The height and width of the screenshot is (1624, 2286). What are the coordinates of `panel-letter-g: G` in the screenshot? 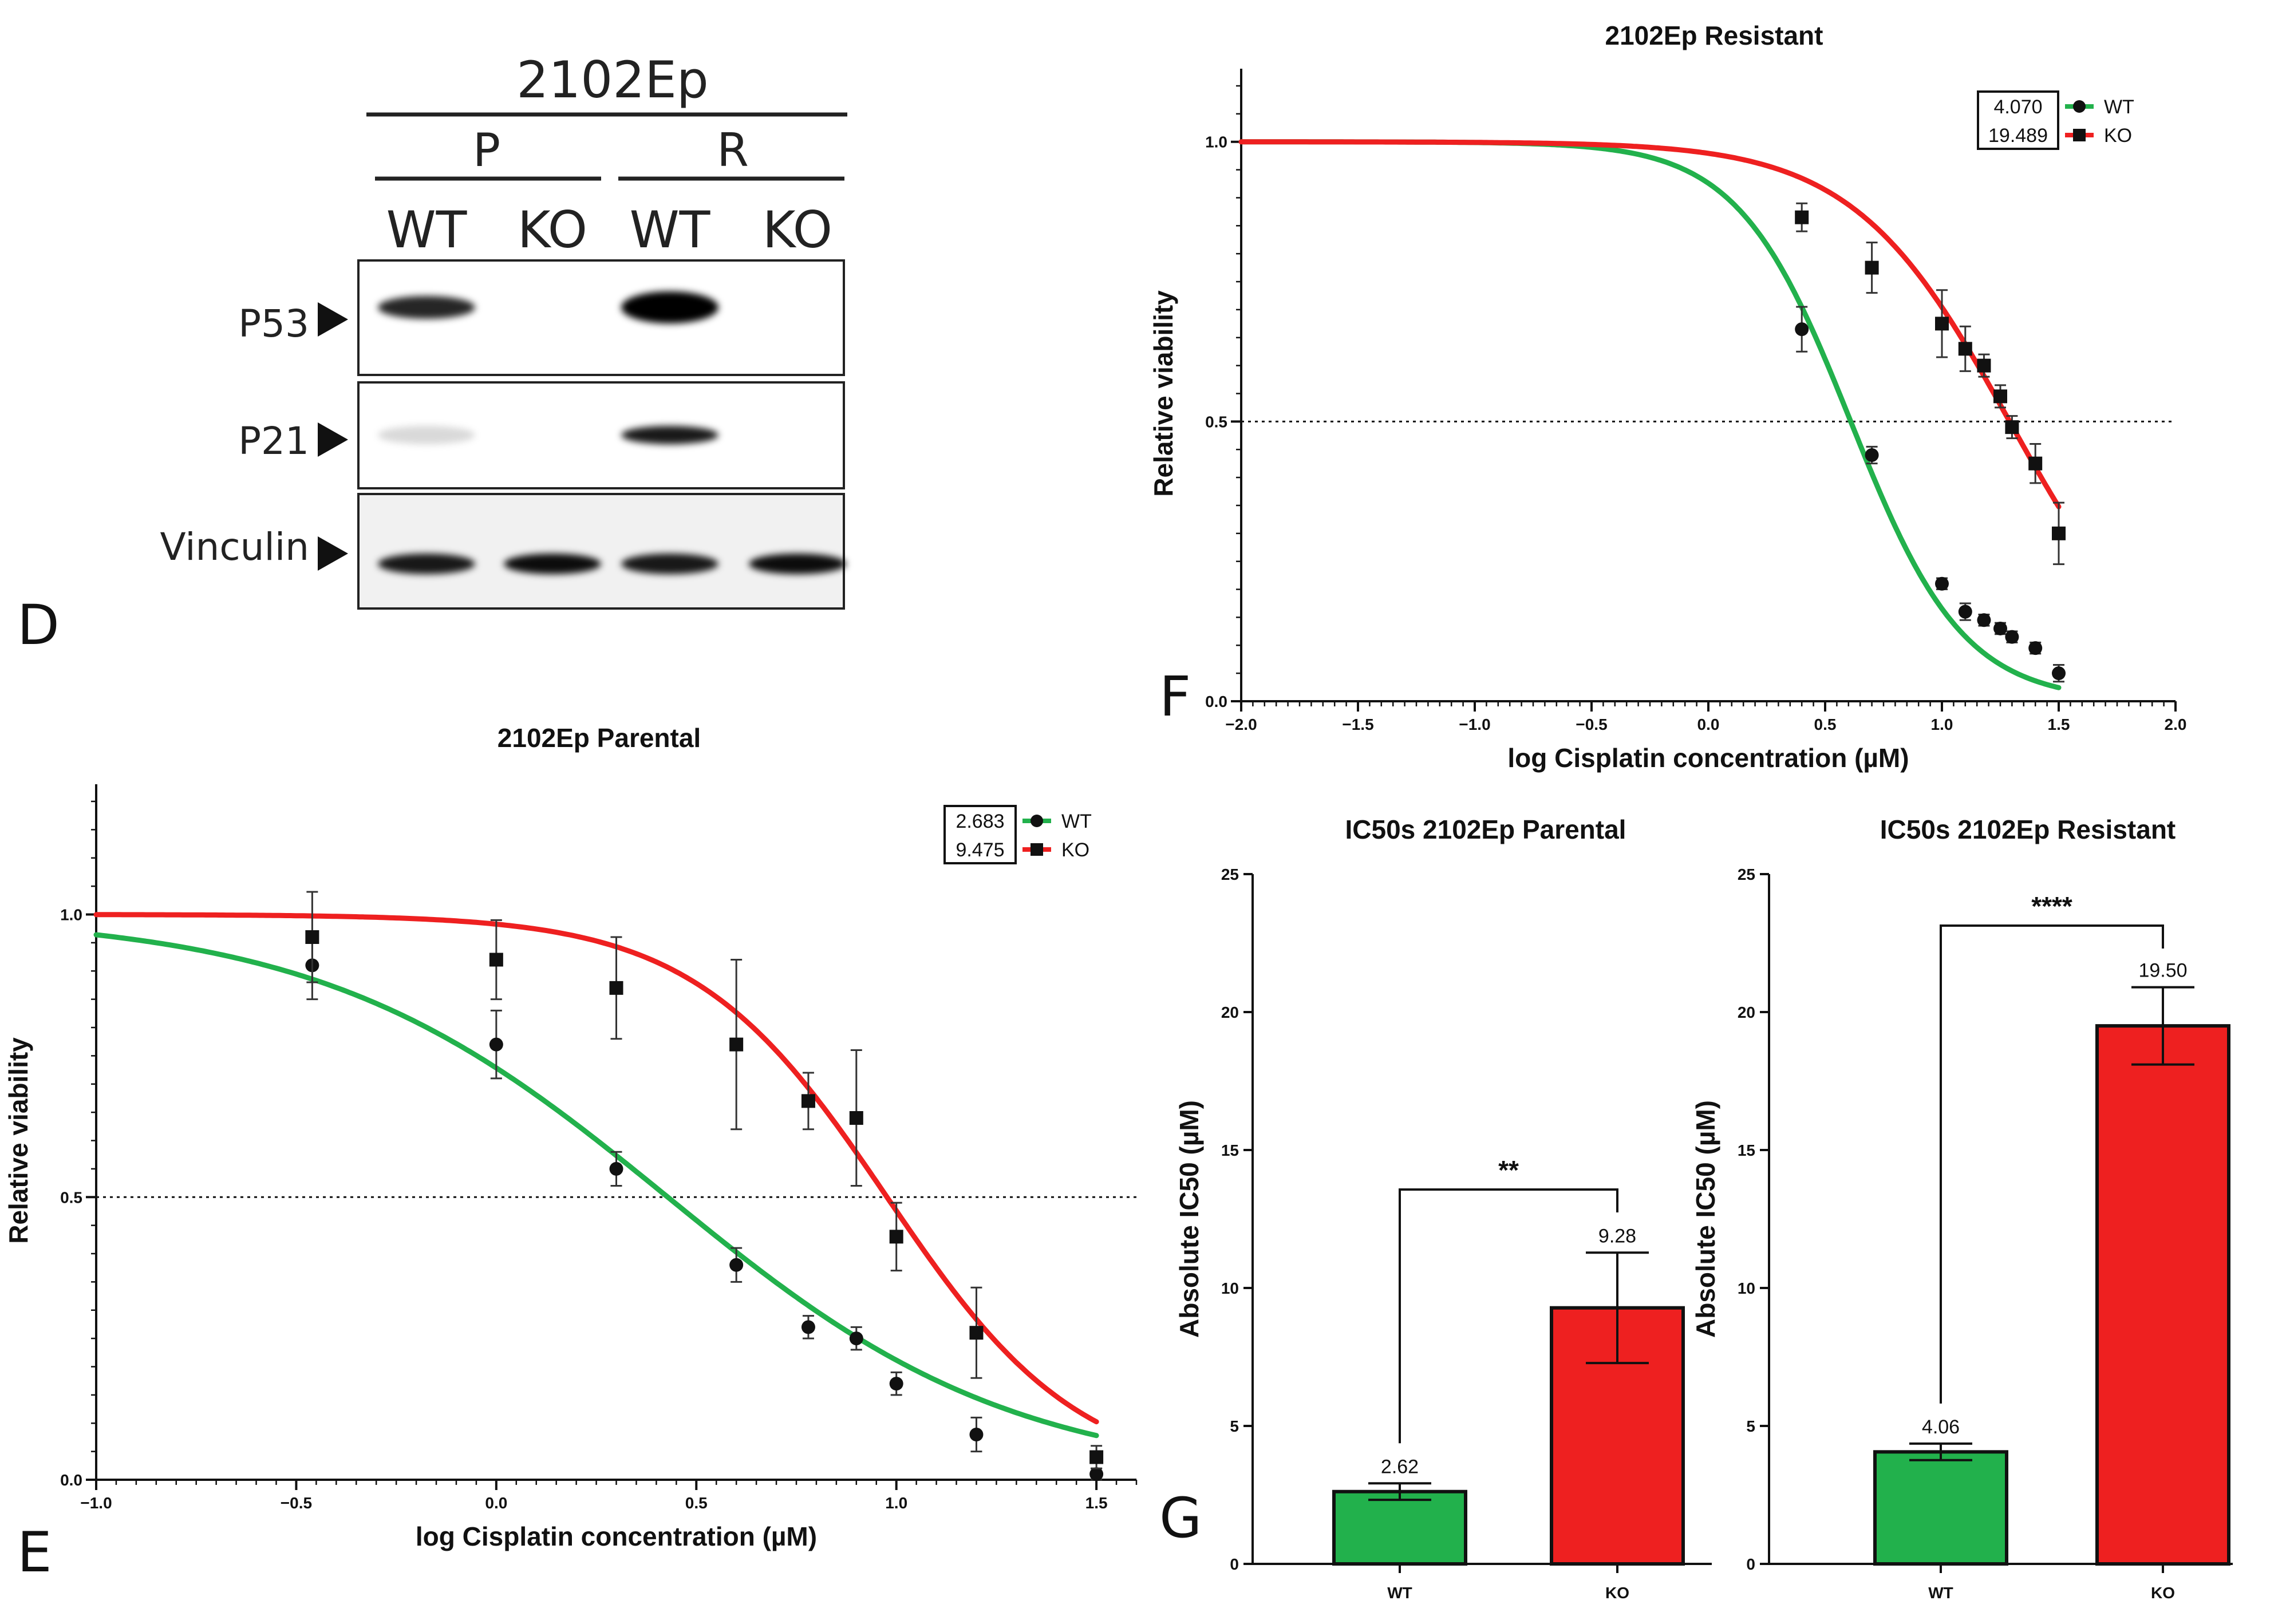 It's located at (1180, 1518).